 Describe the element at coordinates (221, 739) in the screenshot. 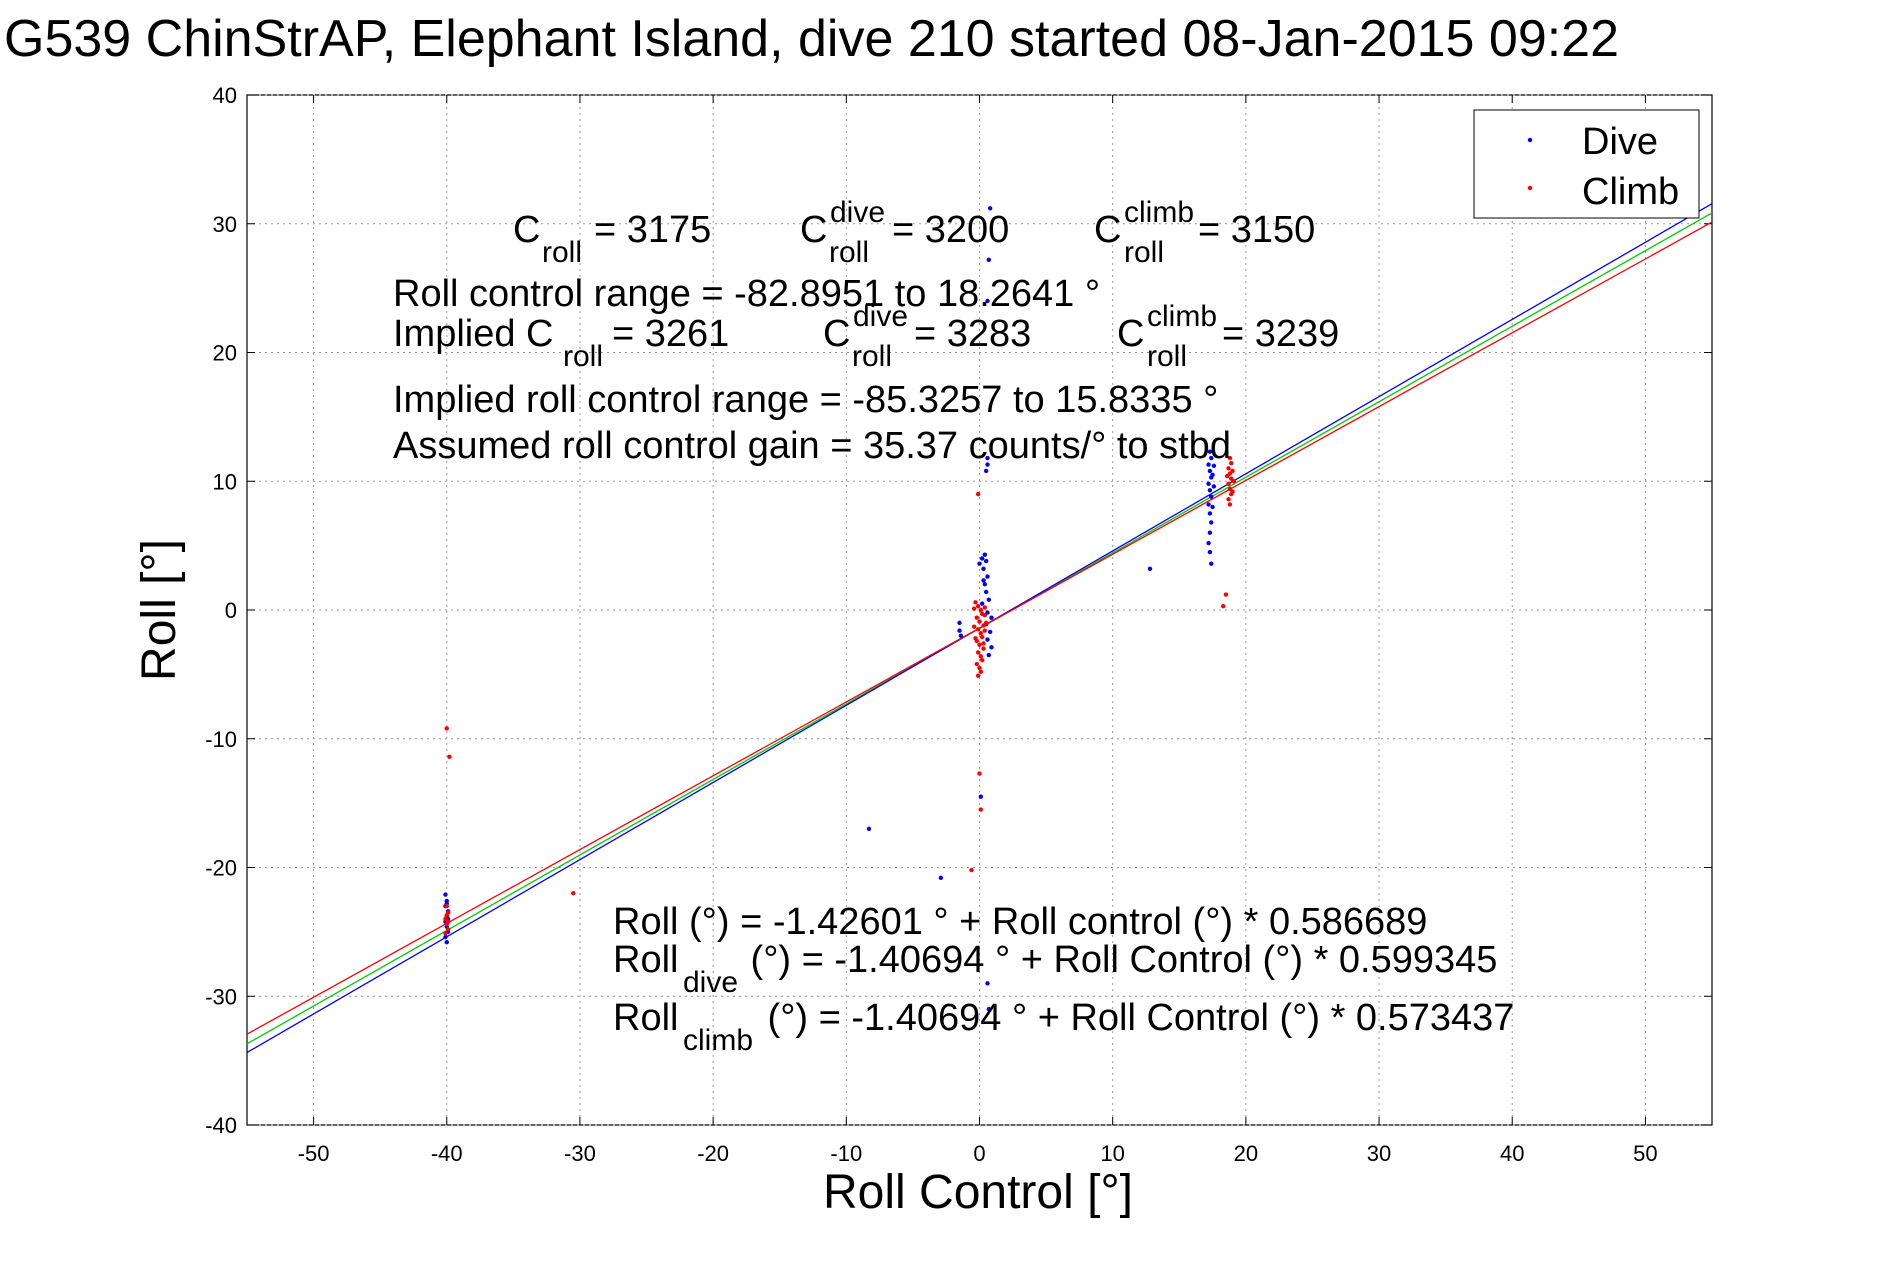

I see `y-tick-label: -10` at that location.